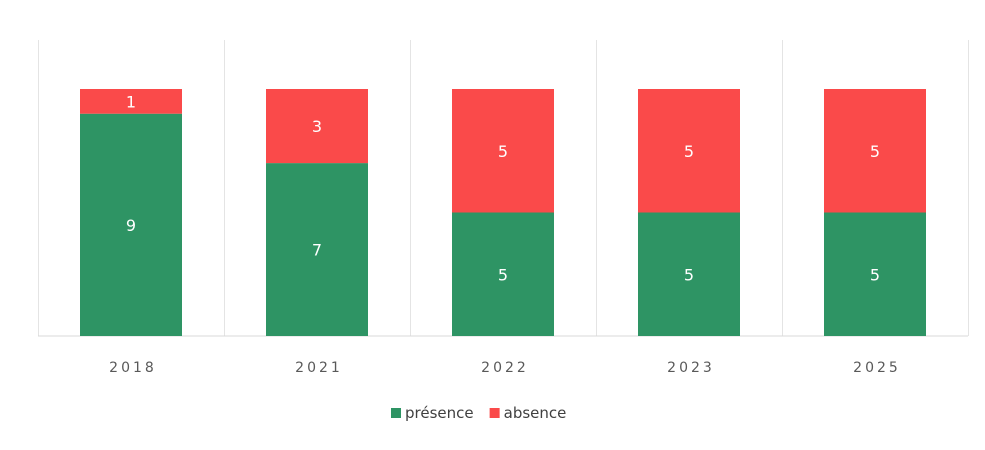 The height and width of the screenshot is (450, 985). Describe the element at coordinates (396, 413) in the screenshot. I see `legend-swatch-presence` at that location.